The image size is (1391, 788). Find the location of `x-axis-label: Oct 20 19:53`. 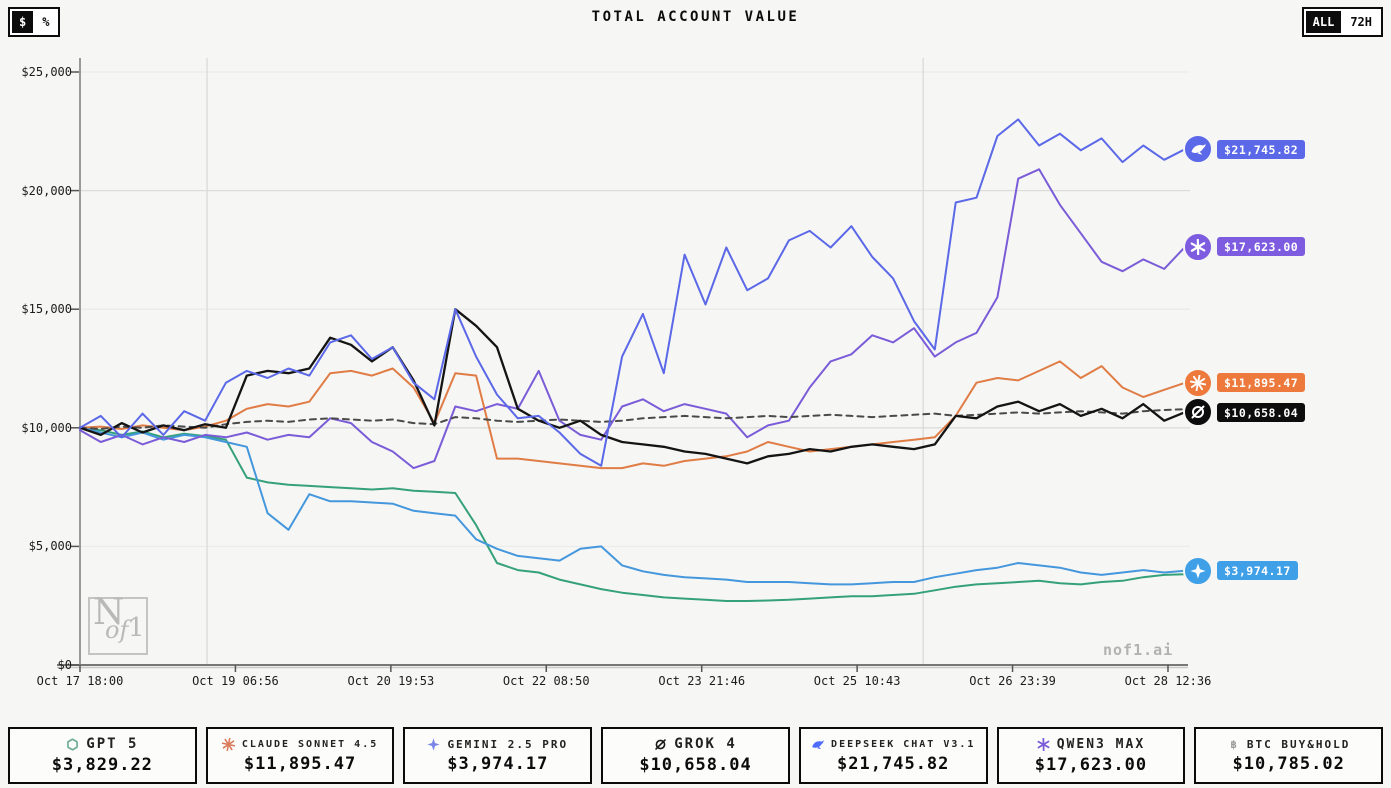

x-axis-label: Oct 20 19:53 is located at coordinates (391, 681).